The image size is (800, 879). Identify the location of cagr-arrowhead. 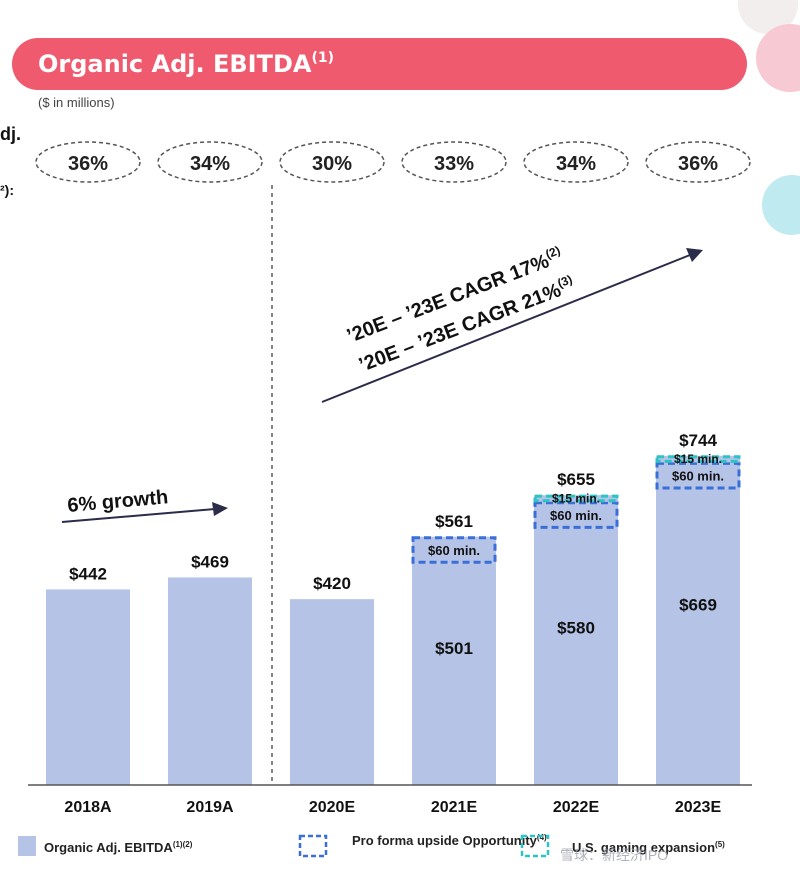
(694, 255).